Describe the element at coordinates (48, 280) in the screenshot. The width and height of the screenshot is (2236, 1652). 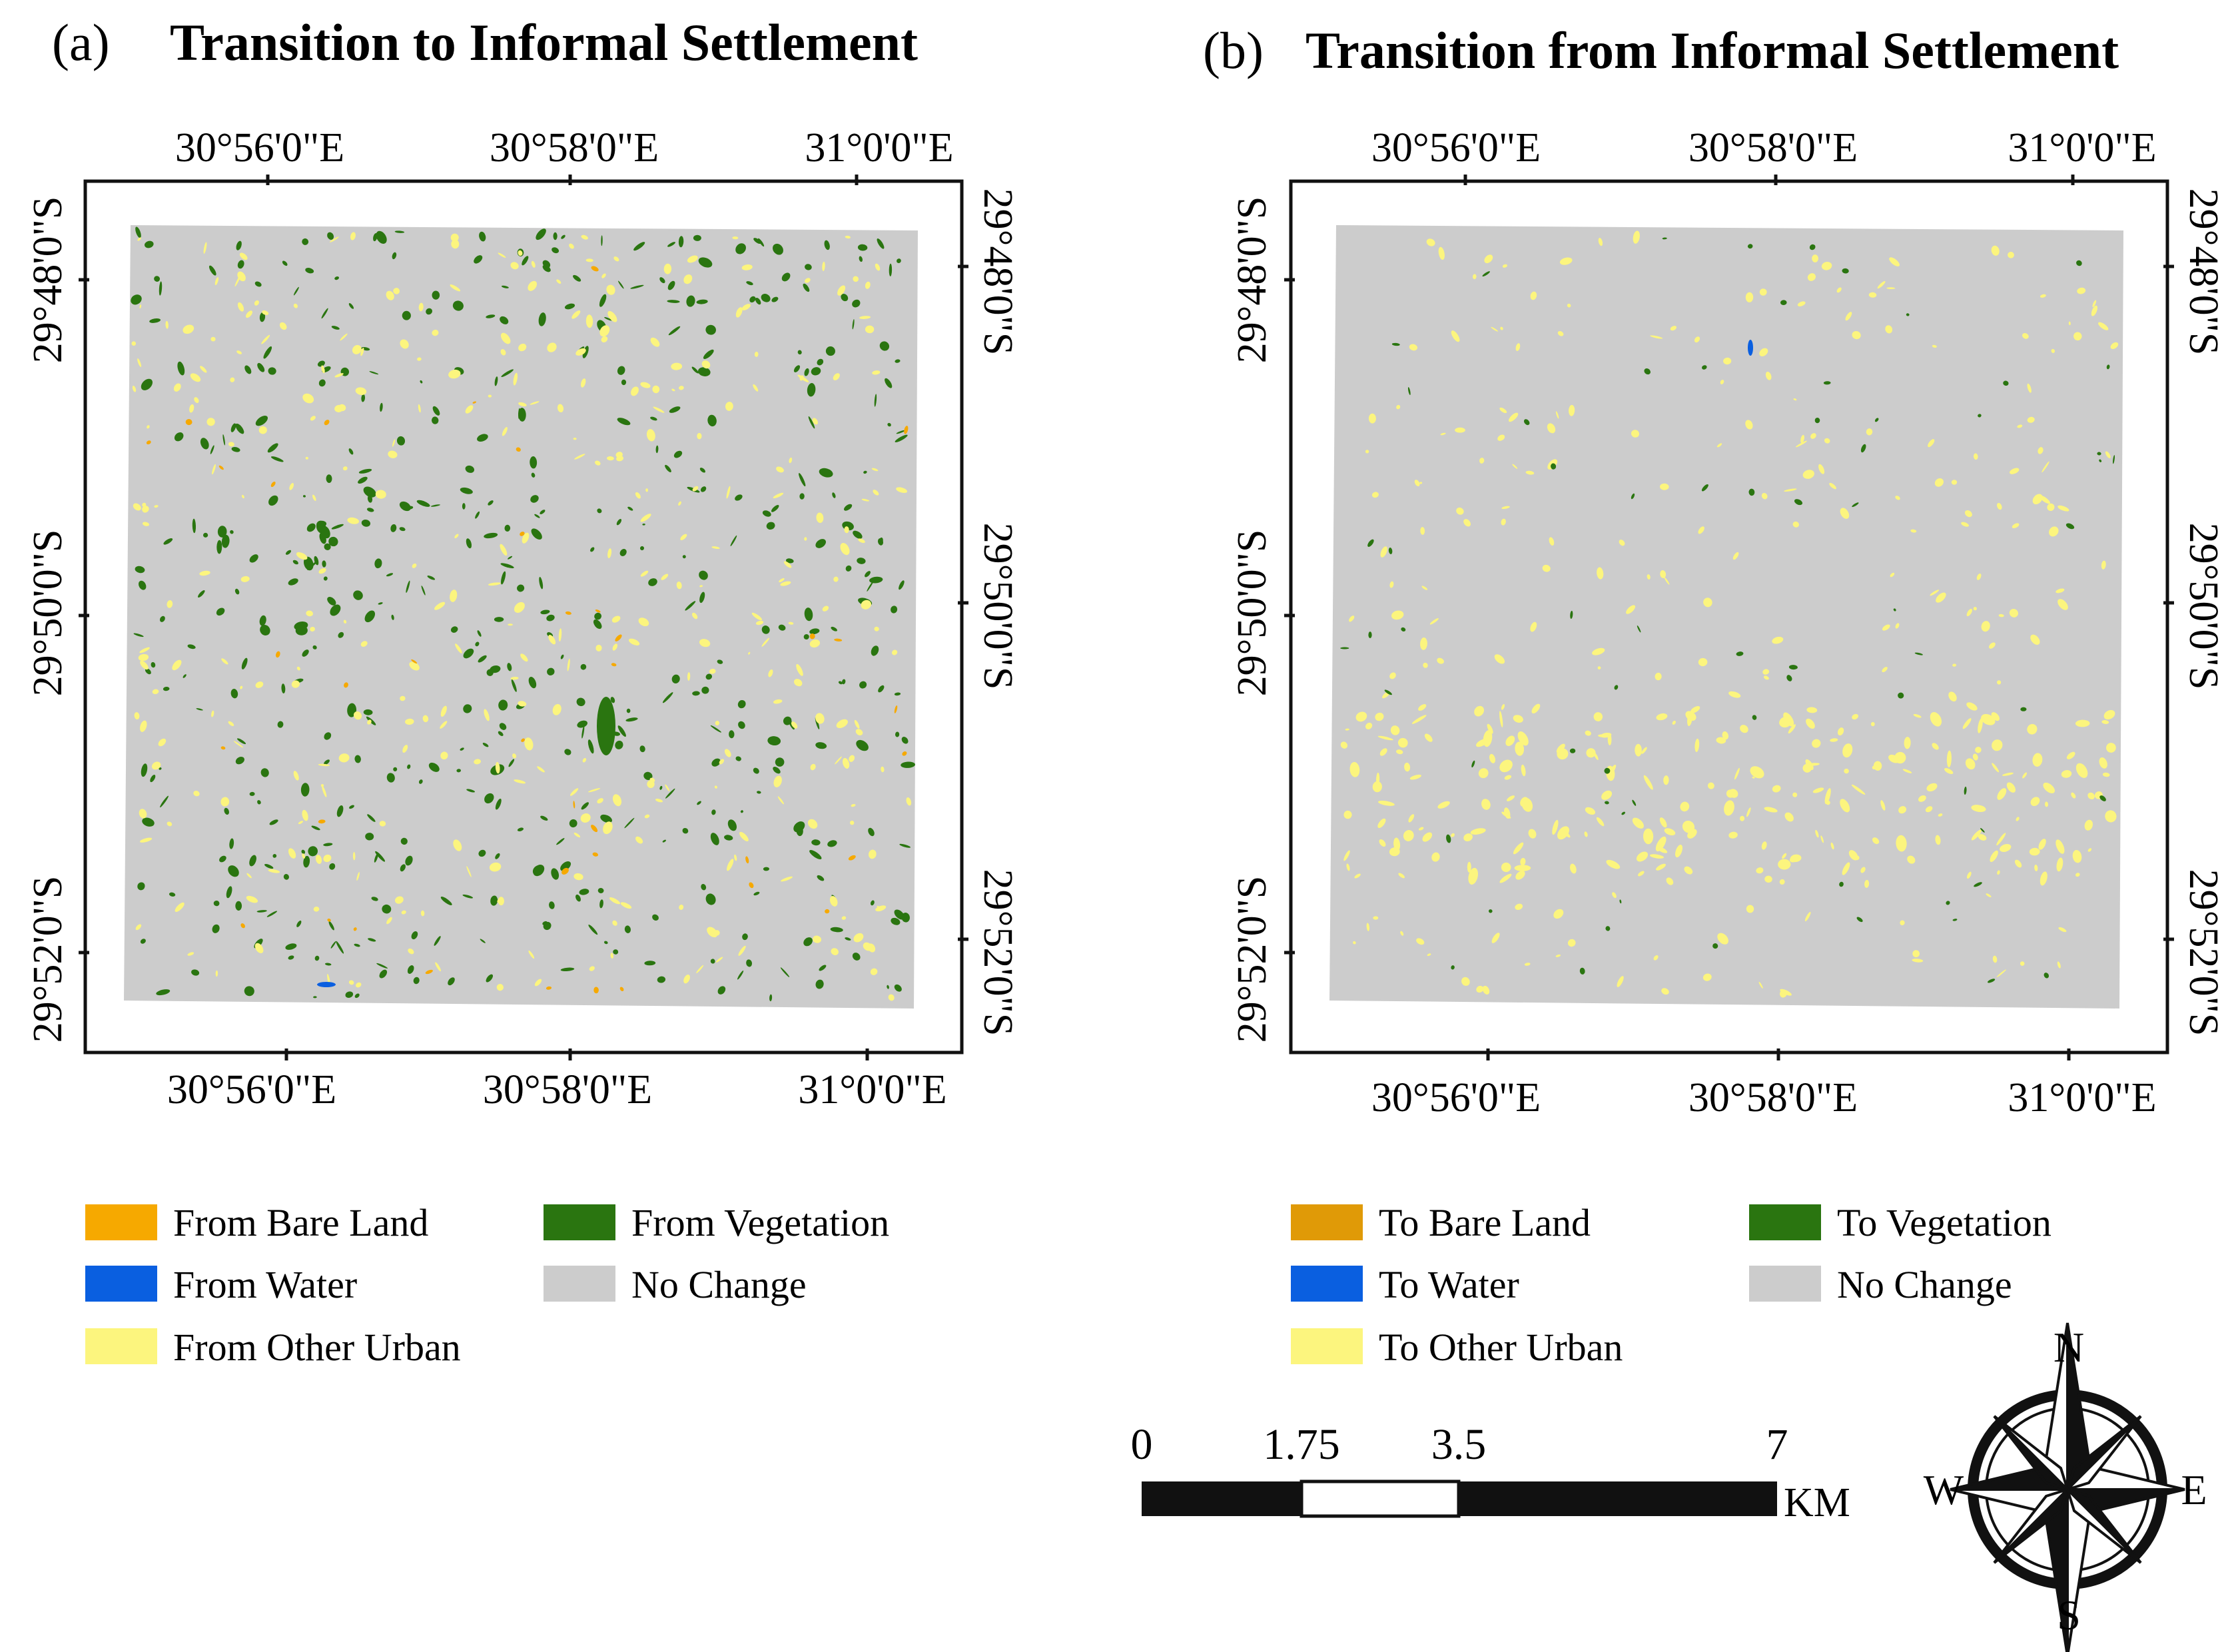
I see `panel-a-lat-left-1: 29°48'0"S` at that location.